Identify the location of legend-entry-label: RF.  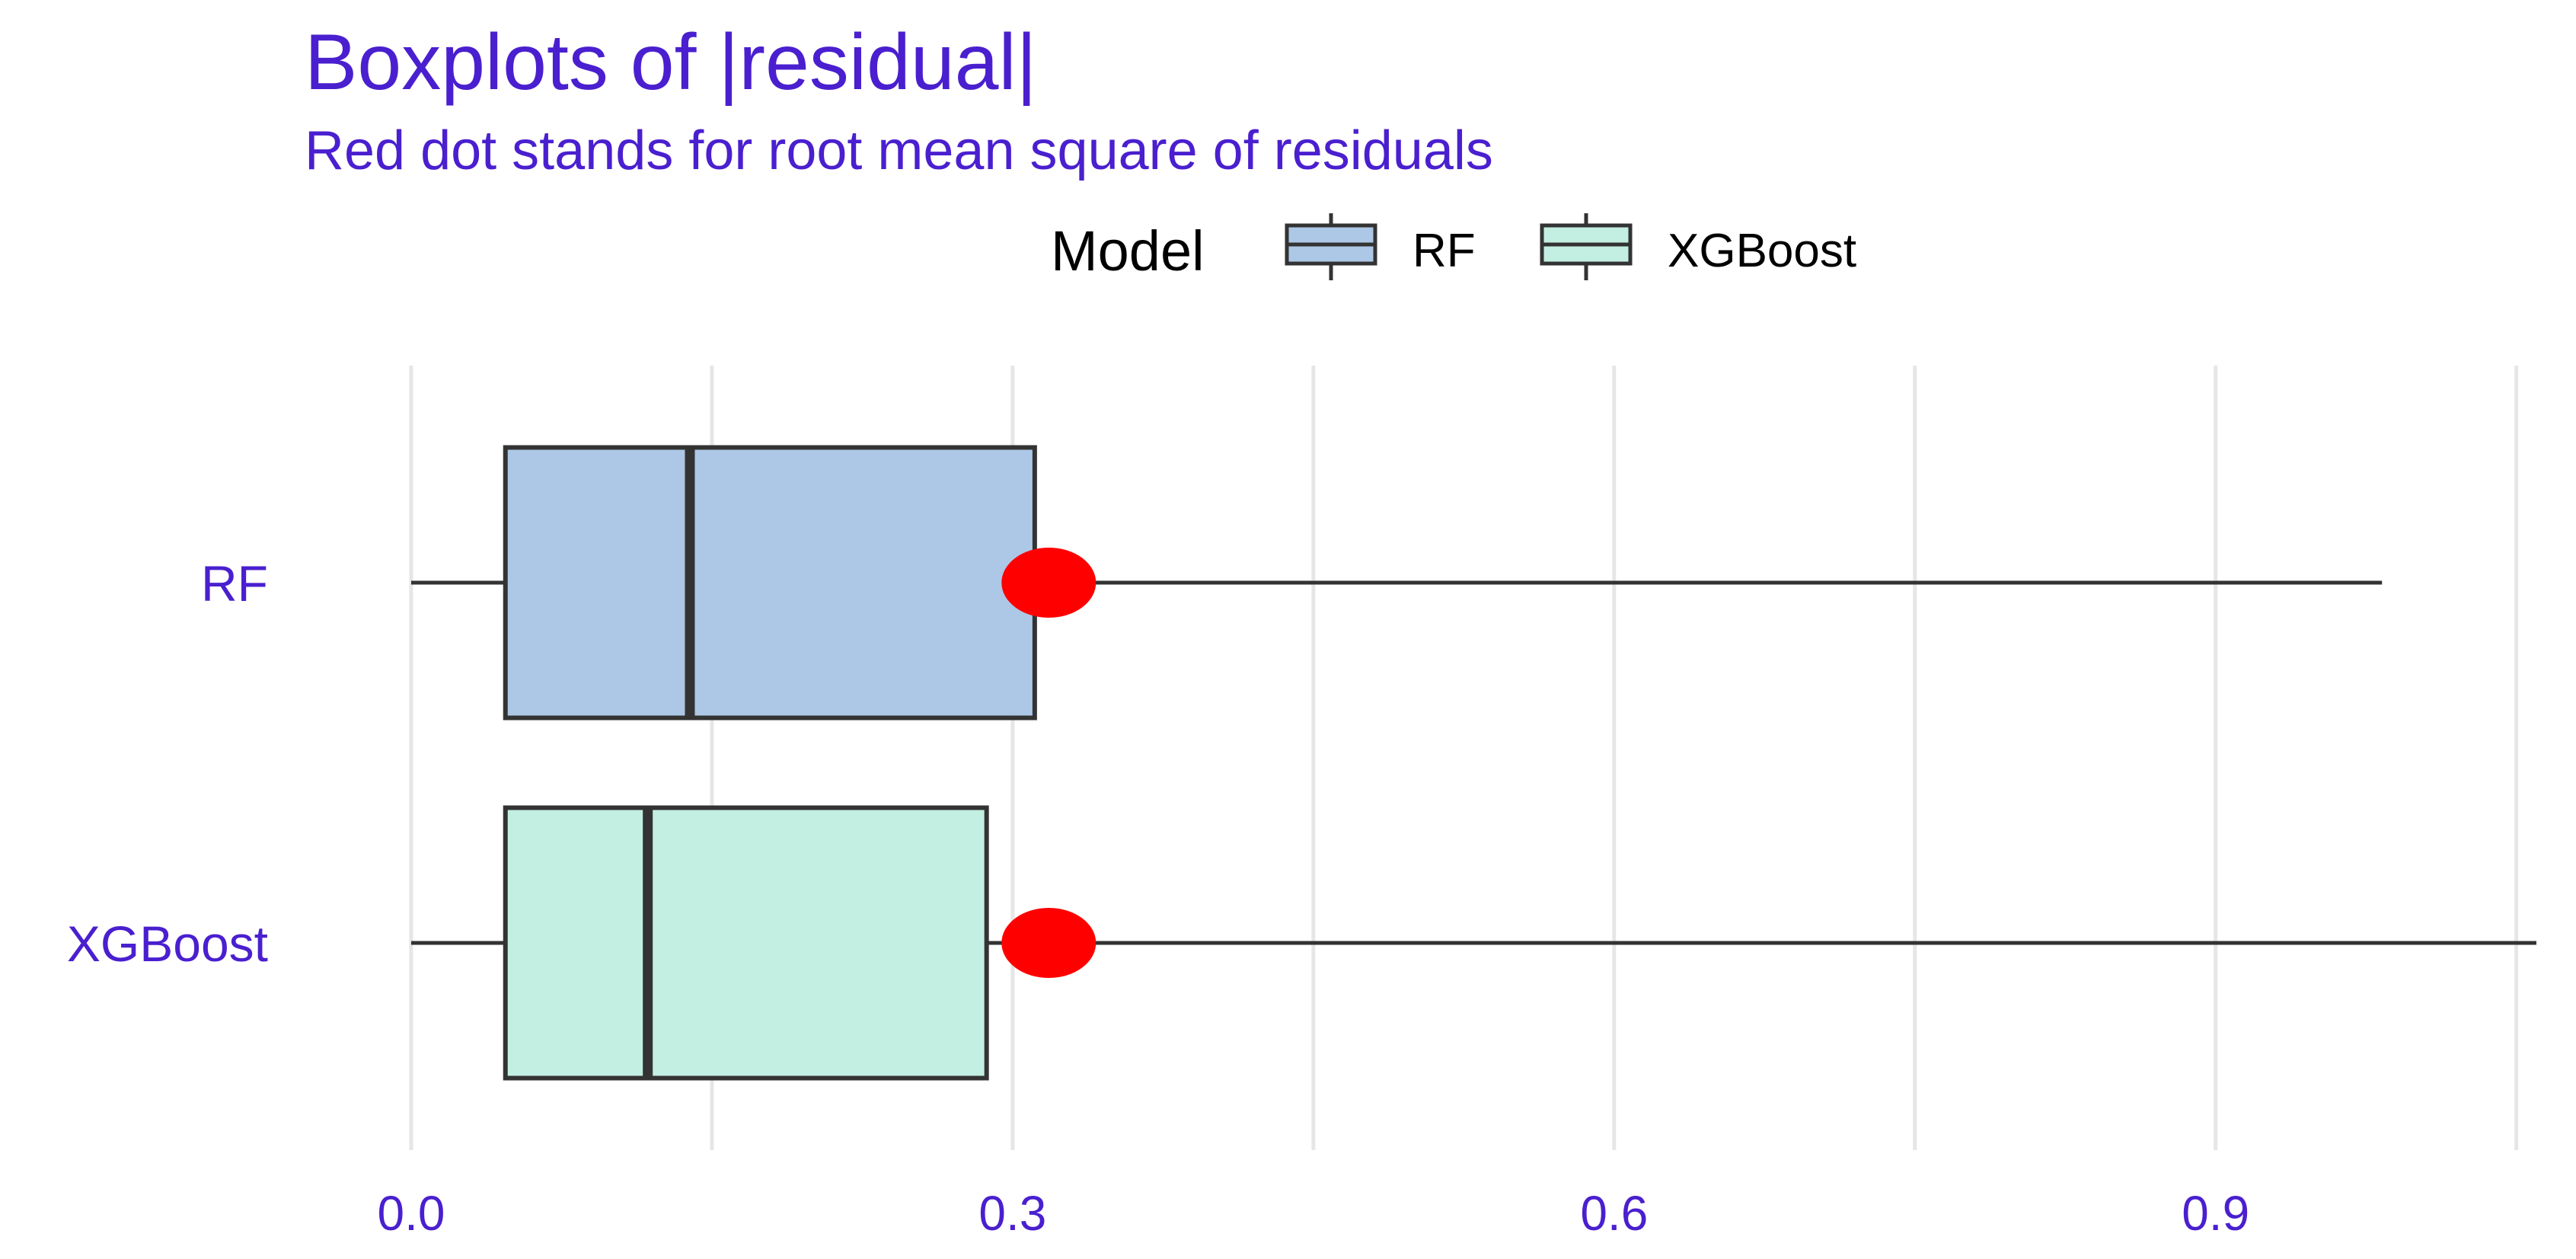
(1444, 251).